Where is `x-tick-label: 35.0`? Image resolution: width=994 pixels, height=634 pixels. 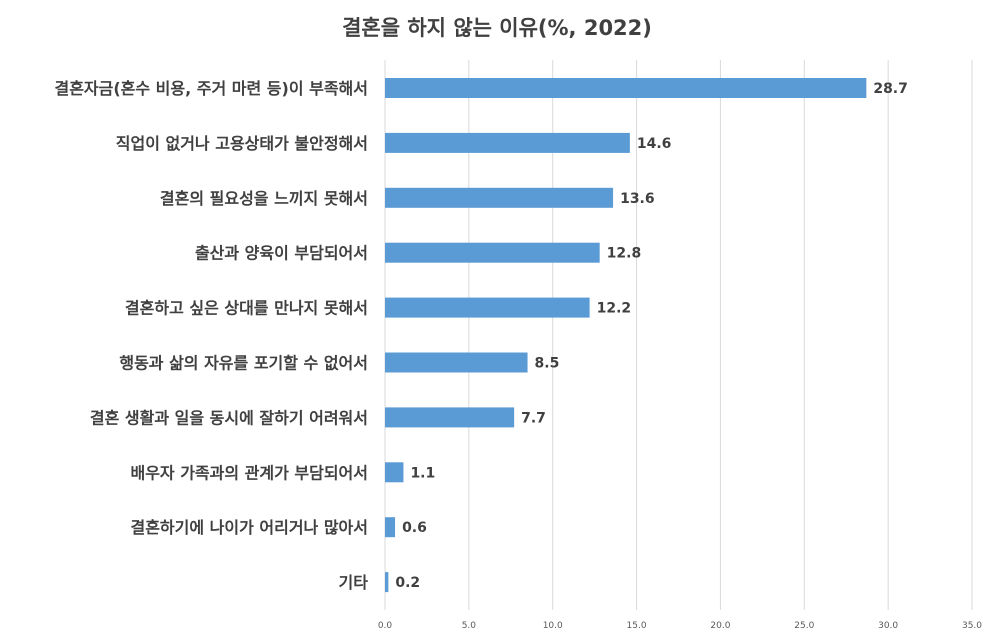 x-tick-label: 35.0 is located at coordinates (972, 626).